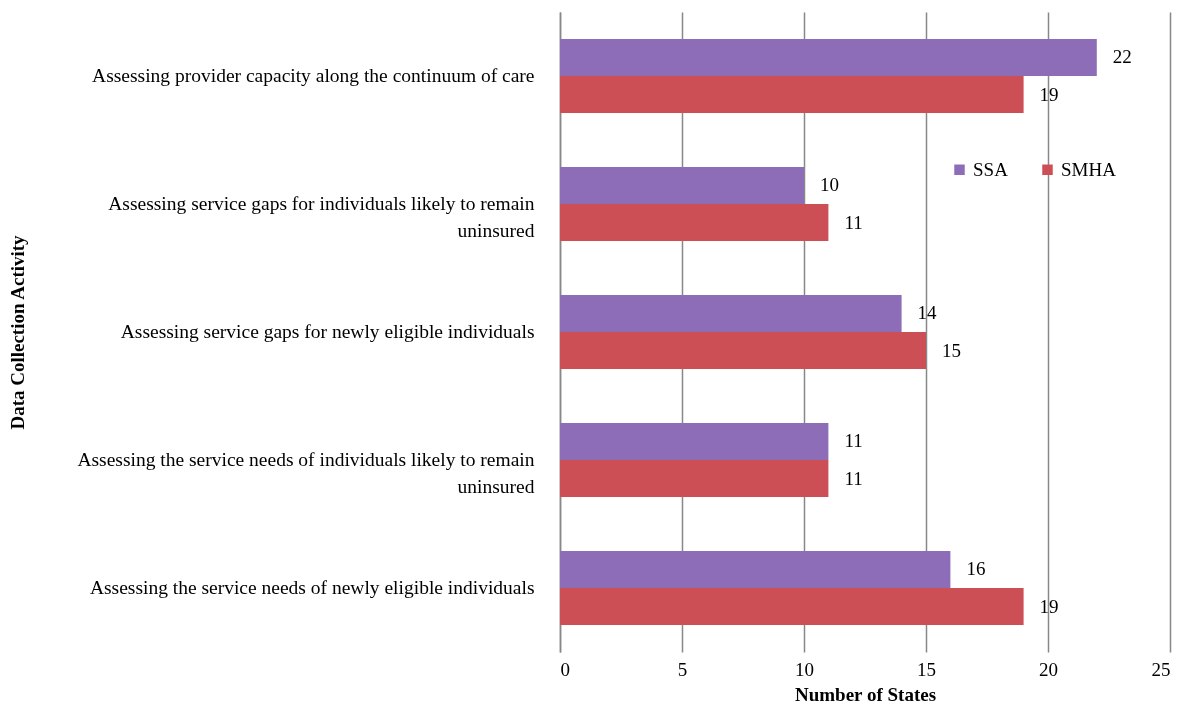 This screenshot has width=1190, height=715. What do you see at coordinates (1122, 57) in the screenshot?
I see `data-label: 22` at bounding box center [1122, 57].